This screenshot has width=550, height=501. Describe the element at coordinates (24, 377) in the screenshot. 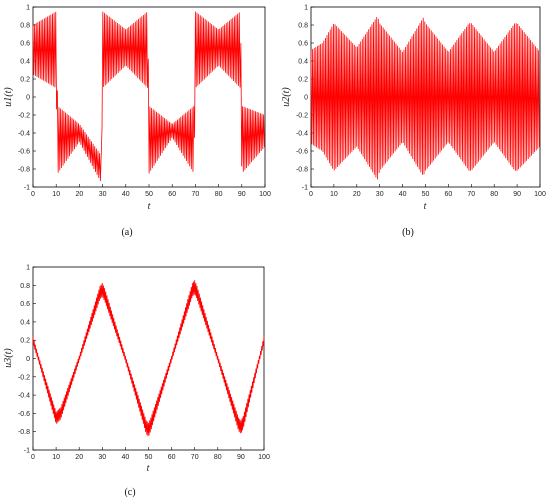

I see `panel-c-ytick-label: -0.2` at that location.